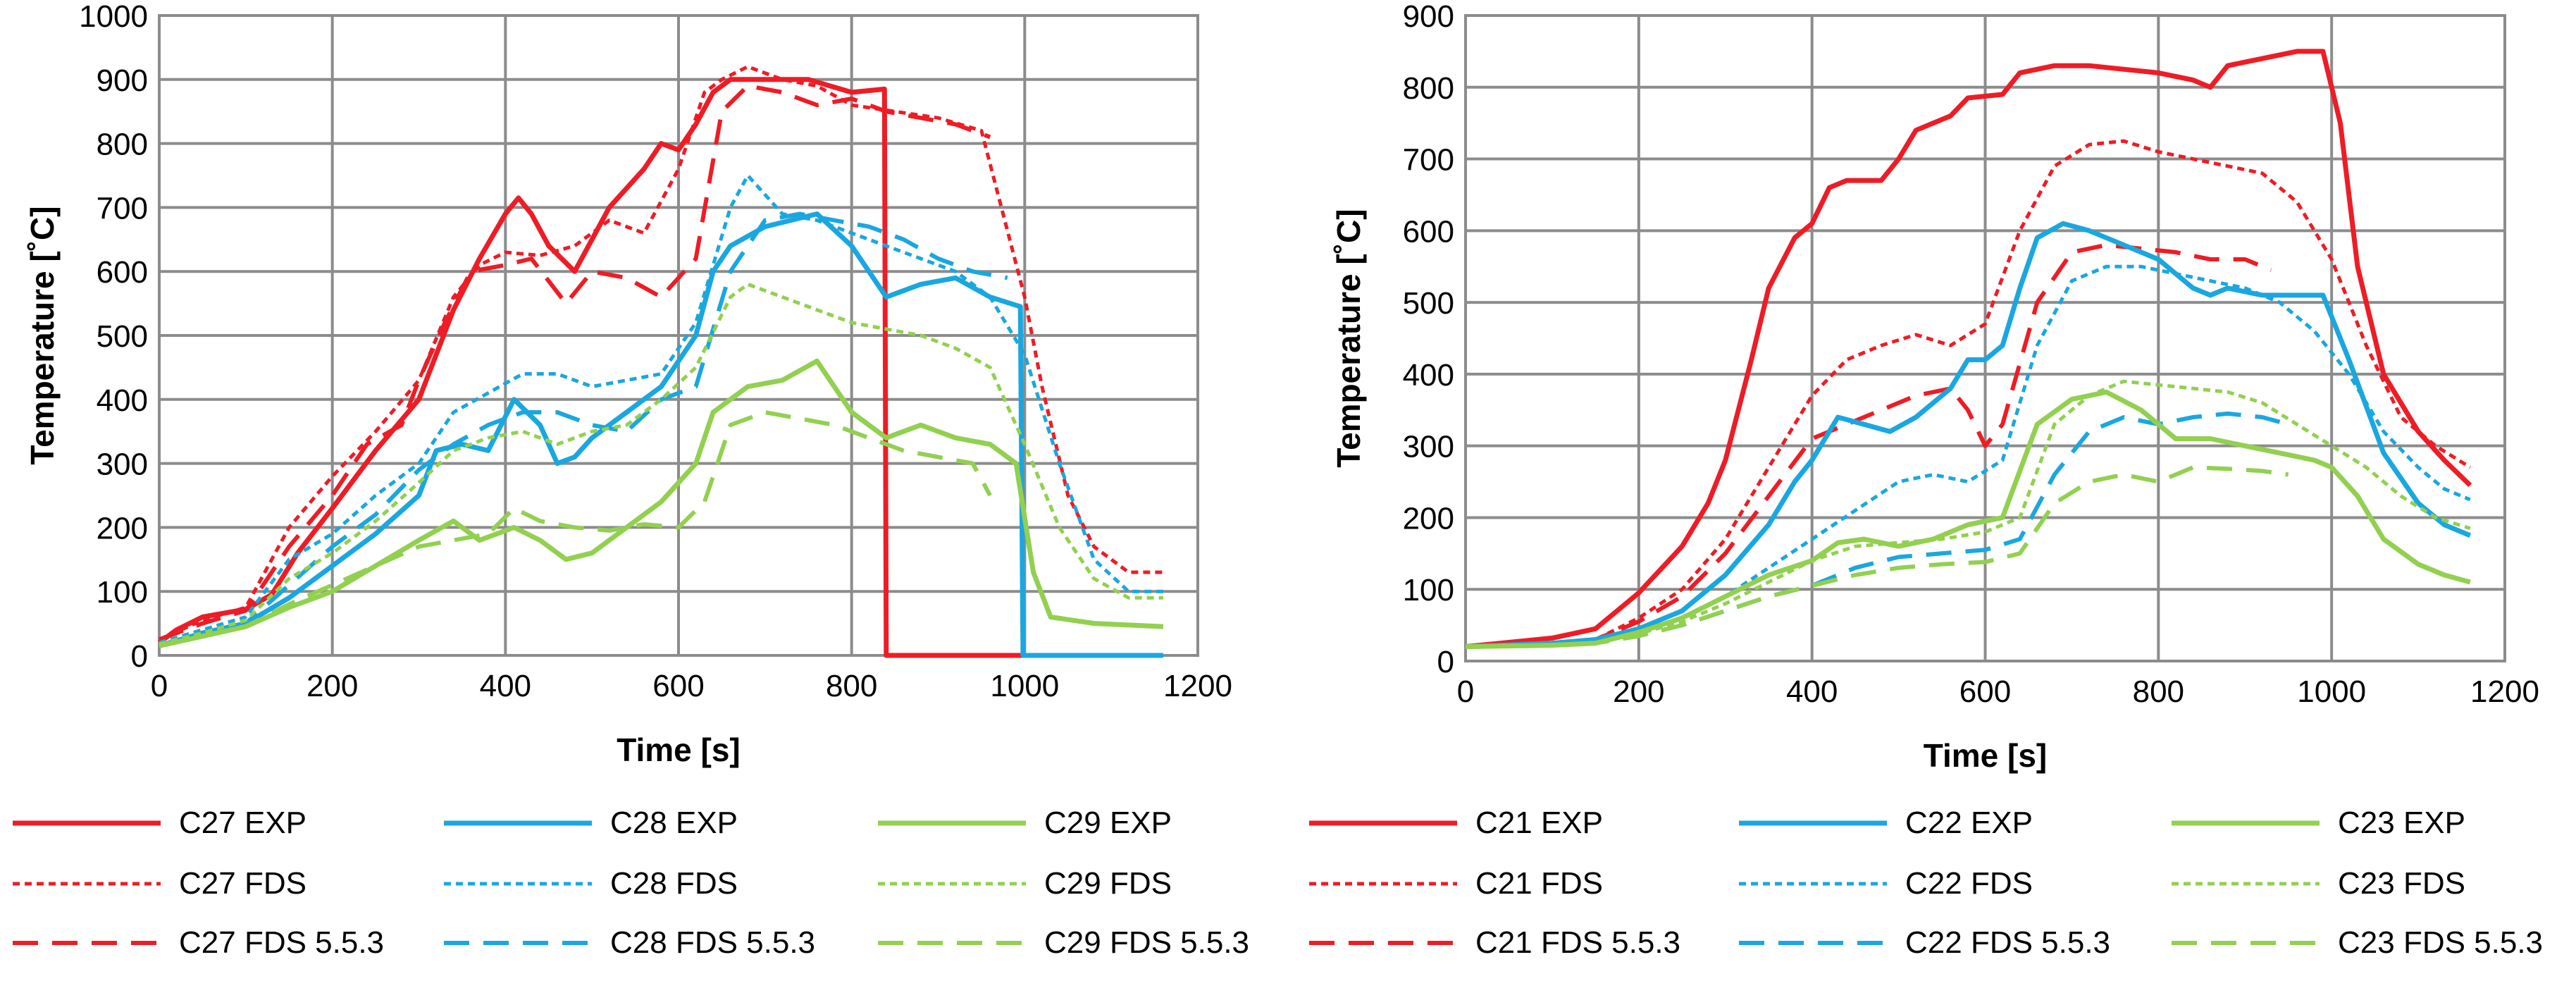  I want to click on legend-label-c28-fds-5-5-3: C28 FDS 5.5.3, so click(712, 943).